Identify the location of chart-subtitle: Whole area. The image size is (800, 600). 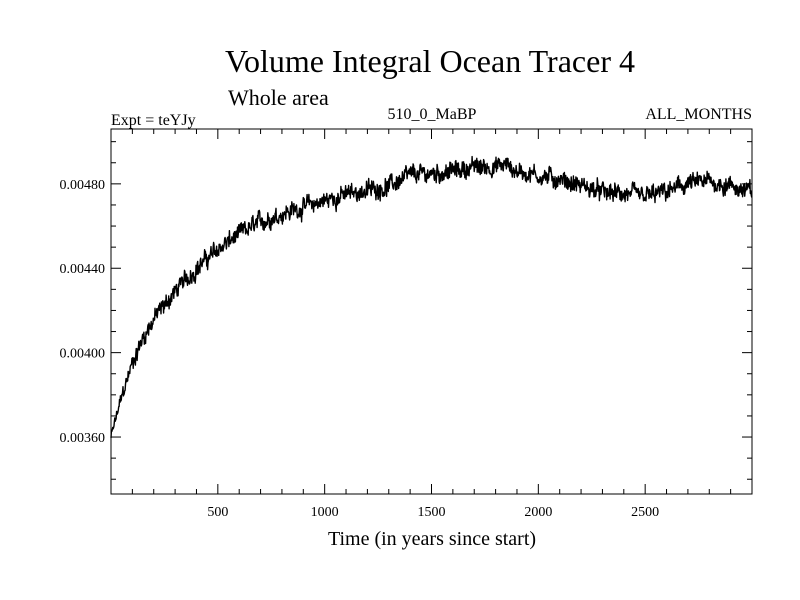
(278, 97).